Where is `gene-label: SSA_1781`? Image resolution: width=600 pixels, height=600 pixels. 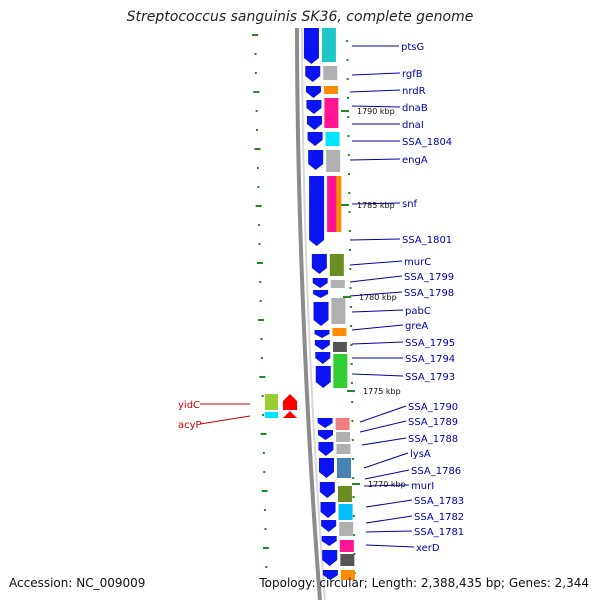 gene-label: SSA_1781 is located at coordinates (439, 532).